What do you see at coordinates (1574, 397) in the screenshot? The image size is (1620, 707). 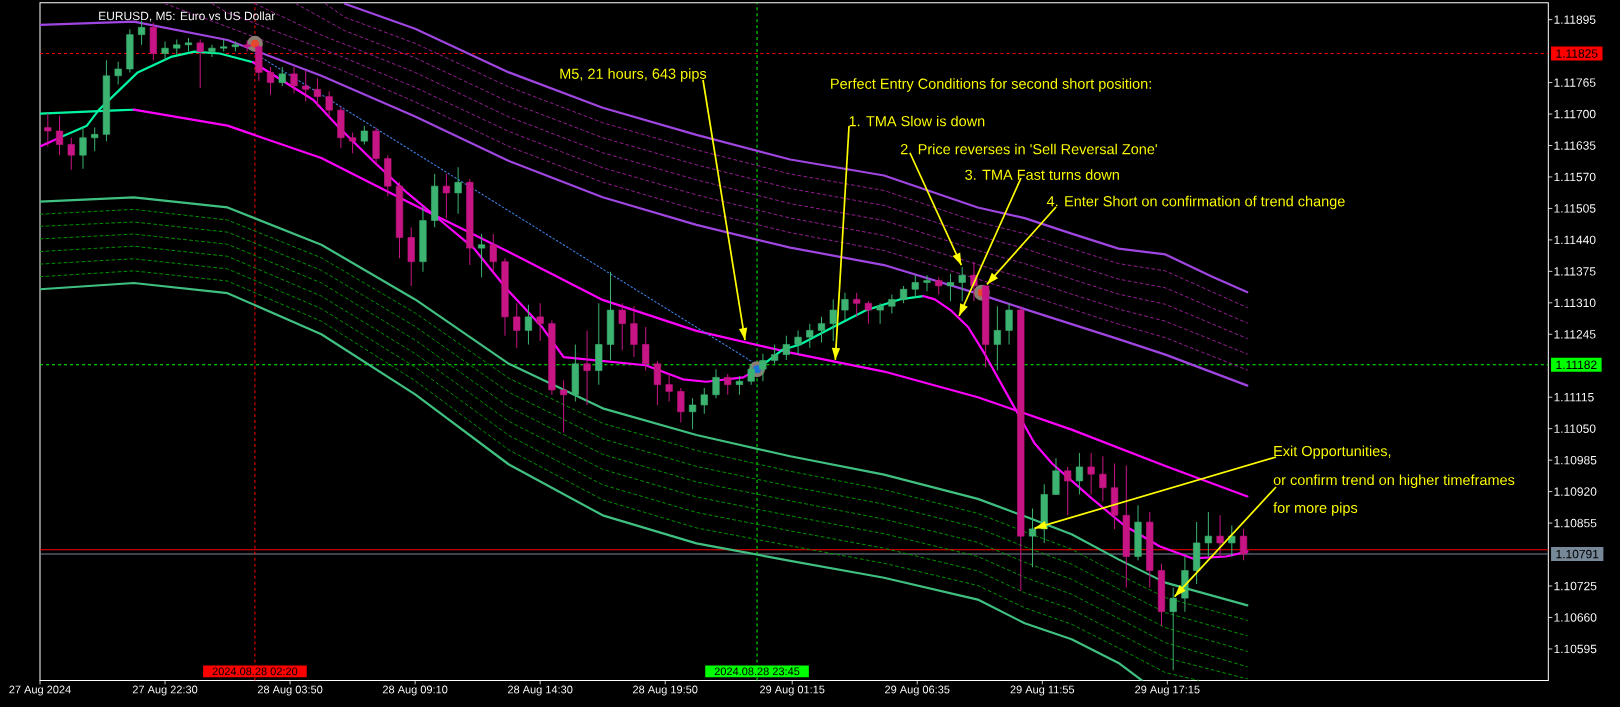 I see `y-tick-label: 1.11115` at bounding box center [1574, 397].